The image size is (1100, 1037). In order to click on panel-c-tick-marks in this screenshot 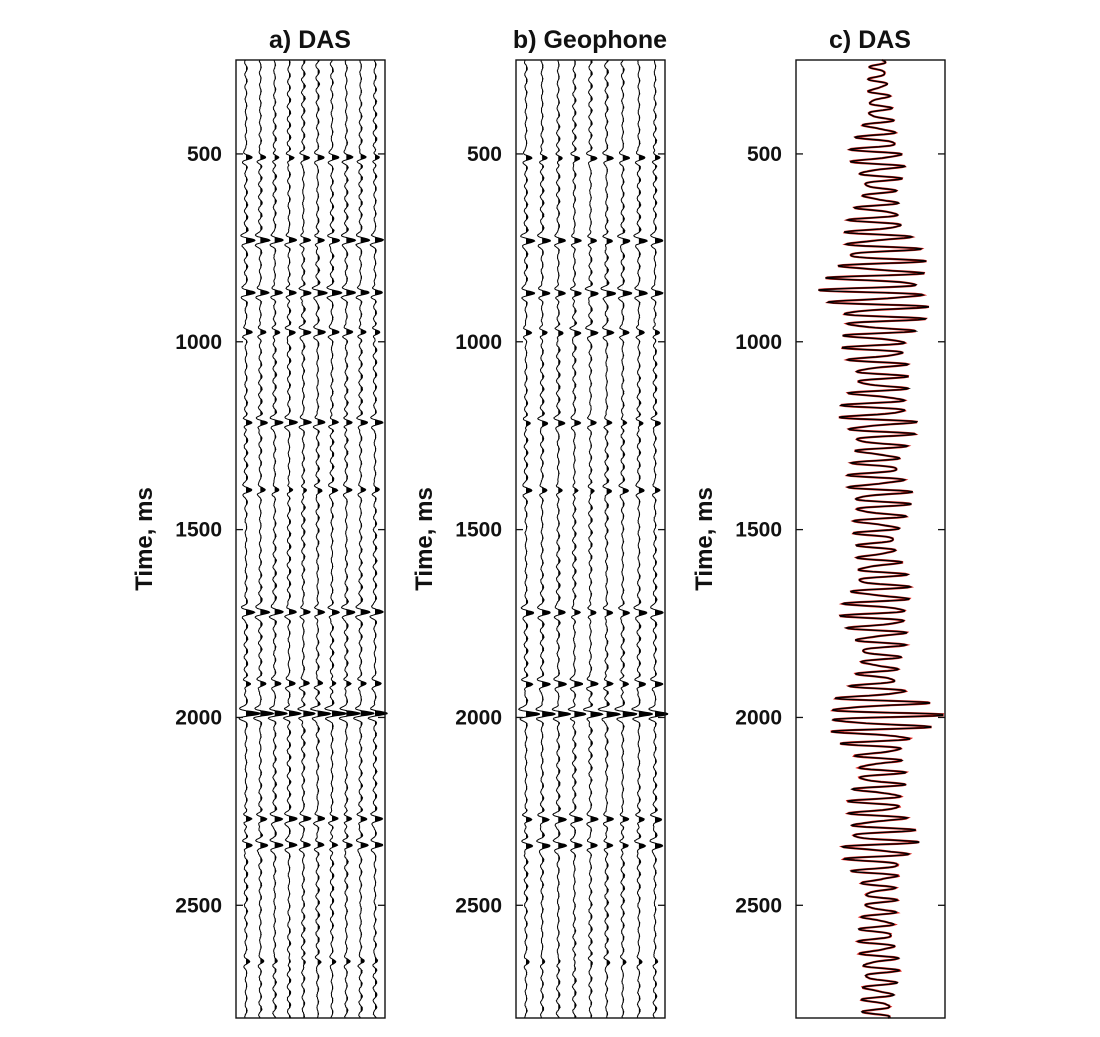, I will do `click(870, 529)`.